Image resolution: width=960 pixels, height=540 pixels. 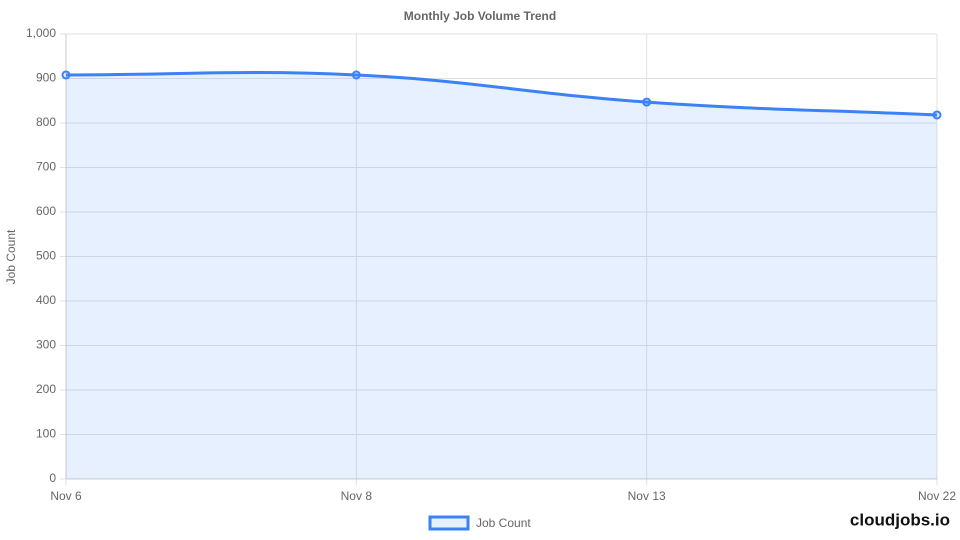 I want to click on y-tick-label: 500, so click(x=46, y=256).